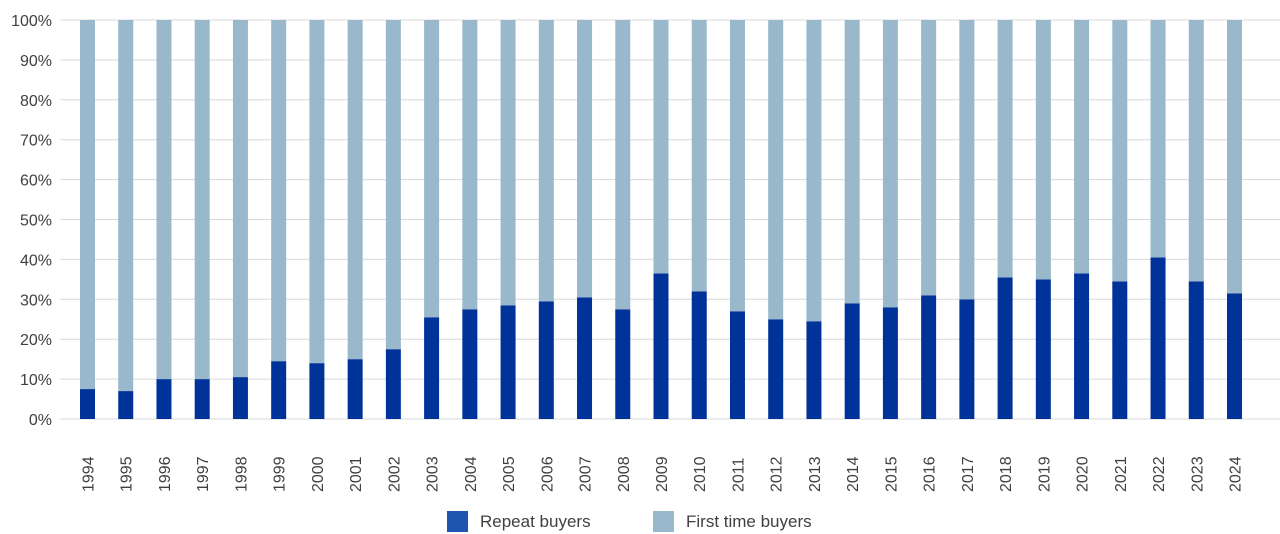 The image size is (1280, 534). What do you see at coordinates (749, 521) in the screenshot?
I see `legend-label: First time buyers` at bounding box center [749, 521].